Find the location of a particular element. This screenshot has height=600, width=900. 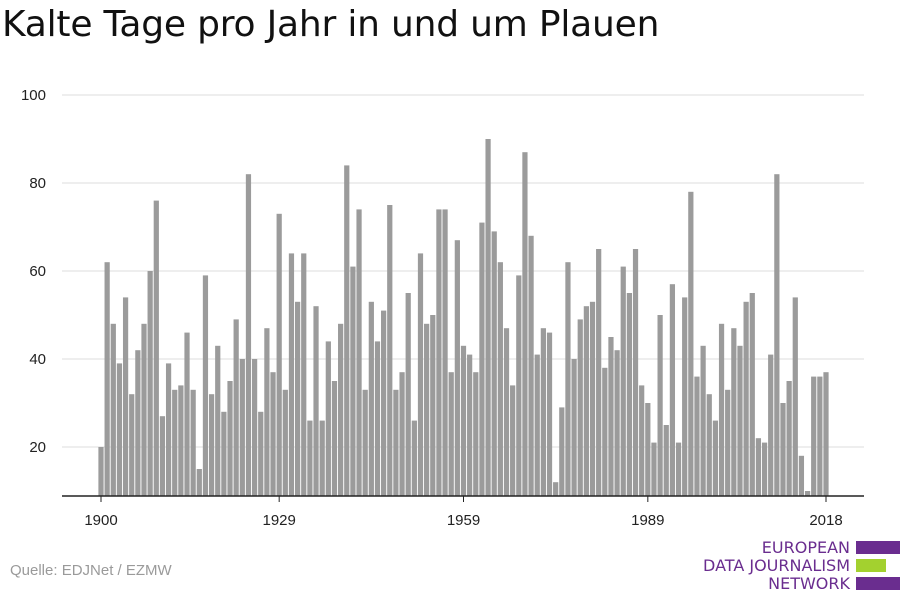

y-tick-label: 20 is located at coordinates (37, 447).